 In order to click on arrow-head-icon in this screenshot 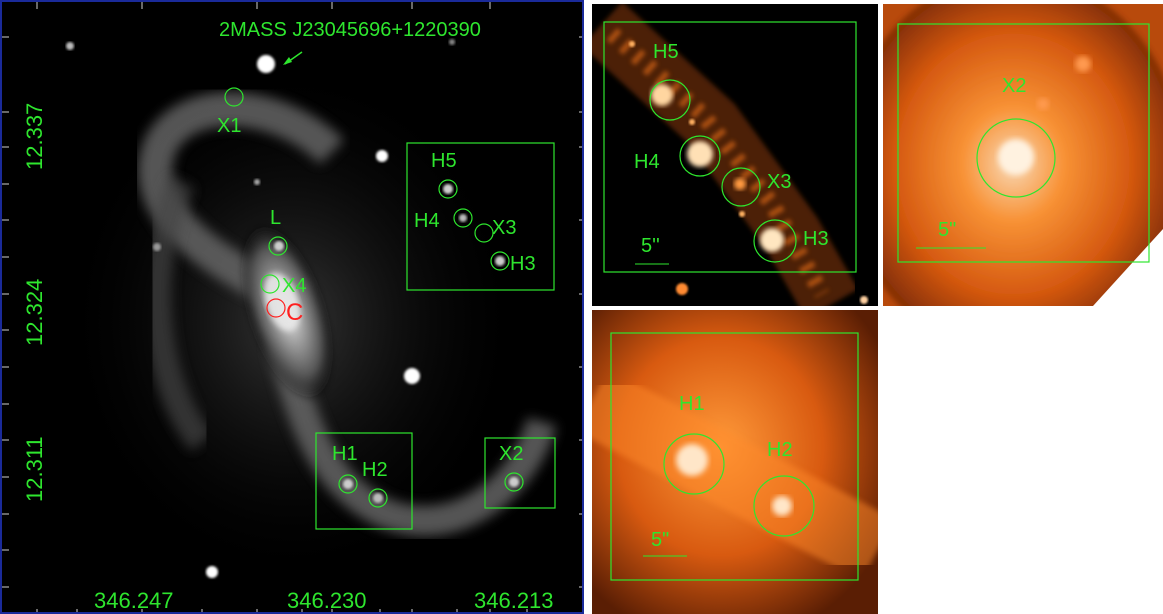, I will do `click(287, 61)`.